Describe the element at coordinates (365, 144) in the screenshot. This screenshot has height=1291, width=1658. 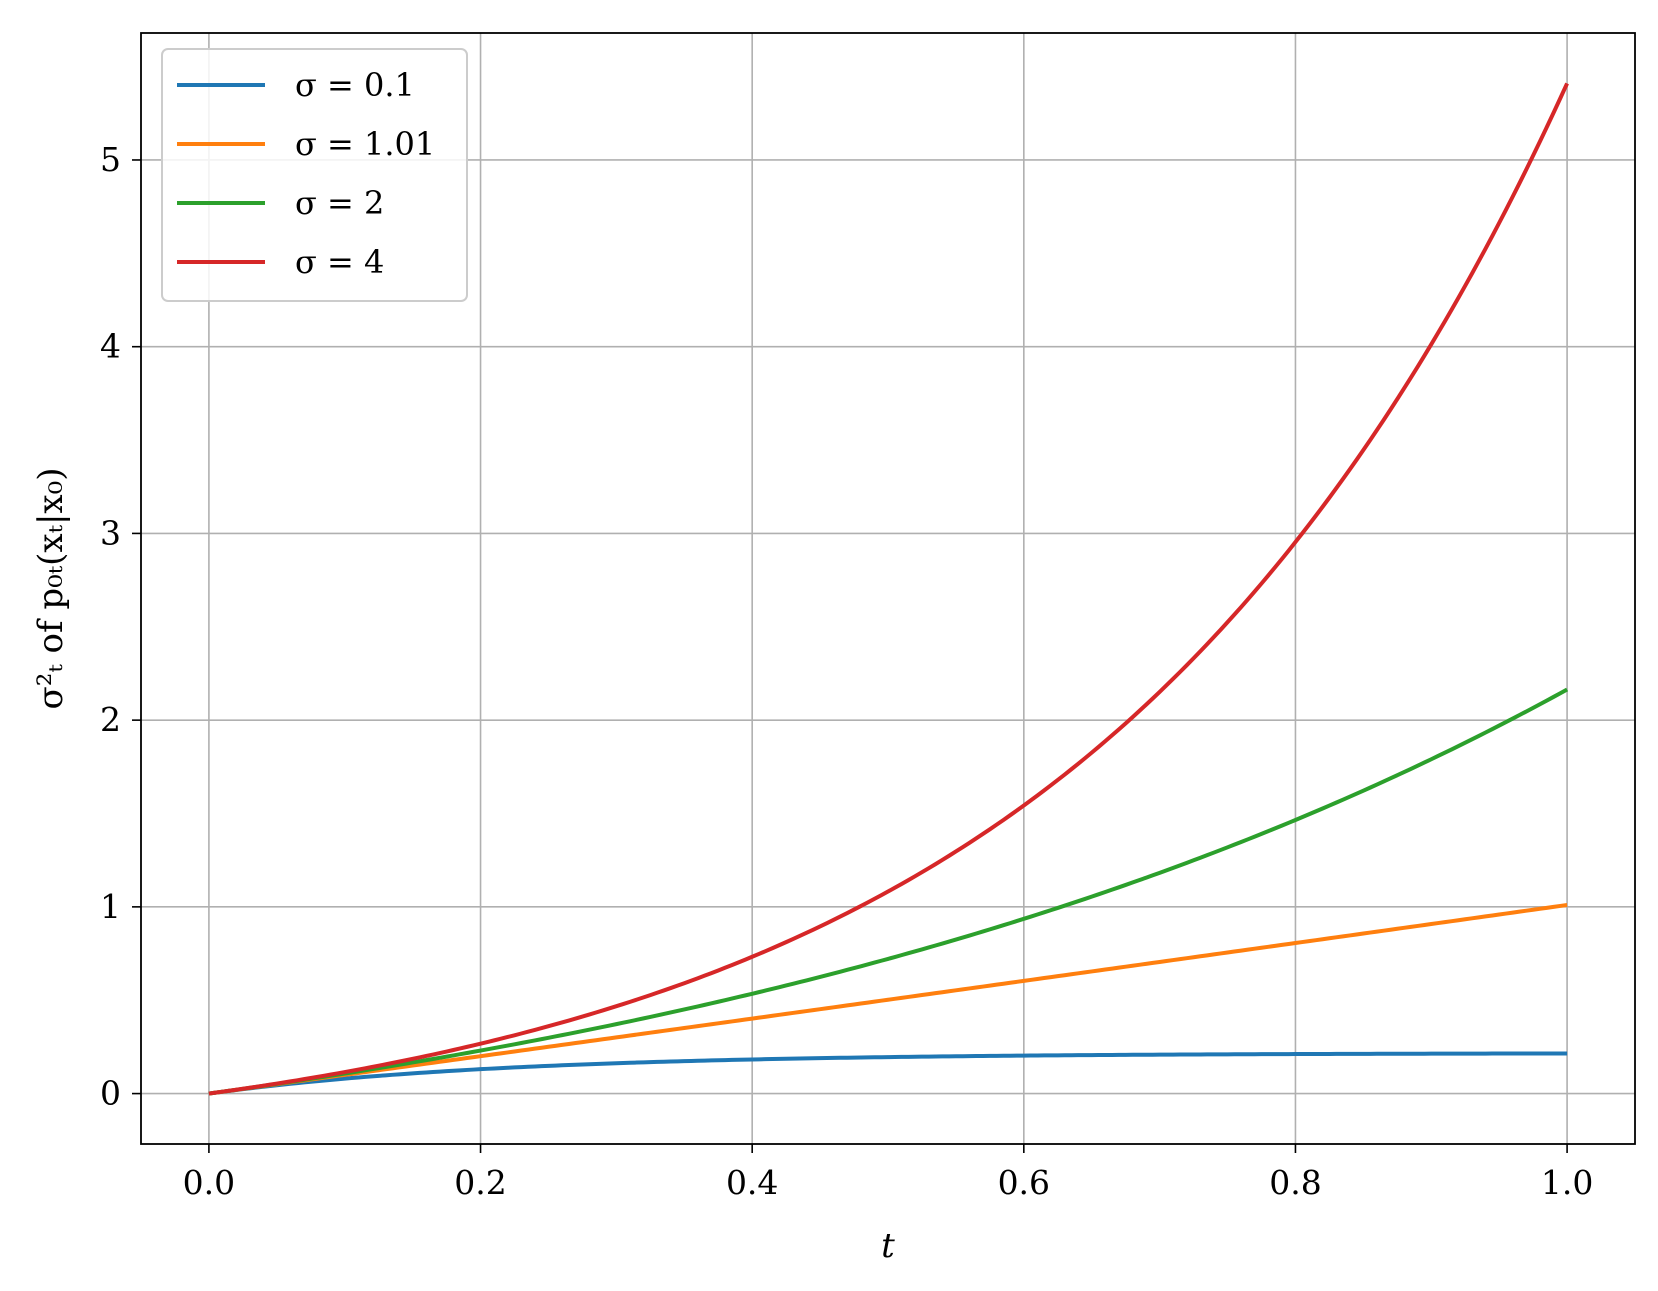
I see `legend-label: σ = 1.01` at that location.